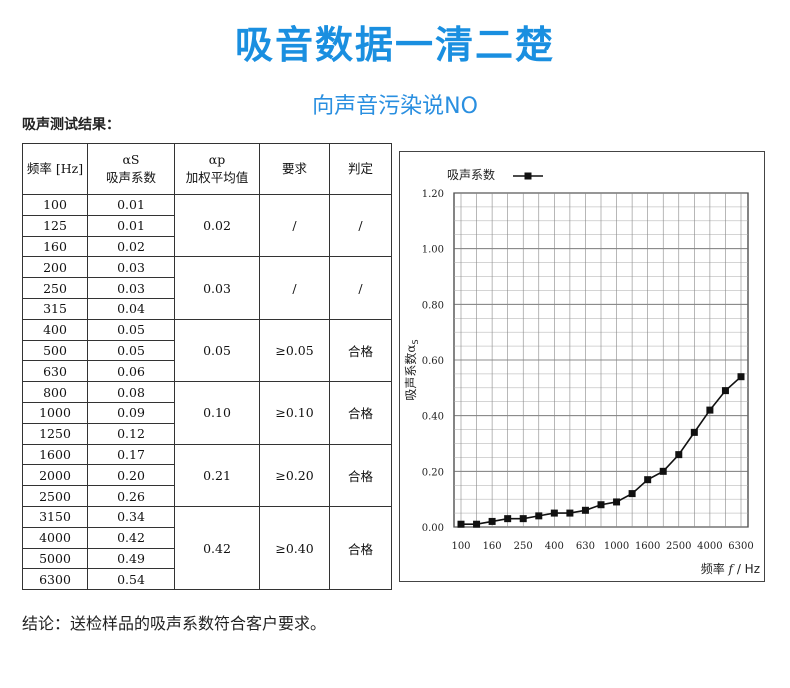  What do you see at coordinates (55, 412) in the screenshot?
I see `cell-frequency: 1000` at bounding box center [55, 412].